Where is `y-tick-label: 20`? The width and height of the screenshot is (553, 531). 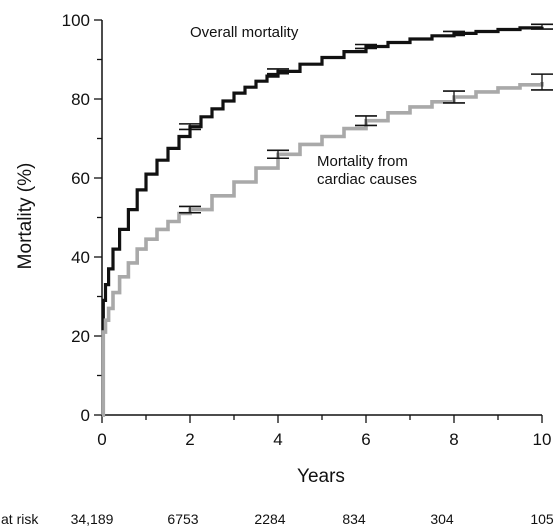
y-tick-label: 20 is located at coordinates (80, 336).